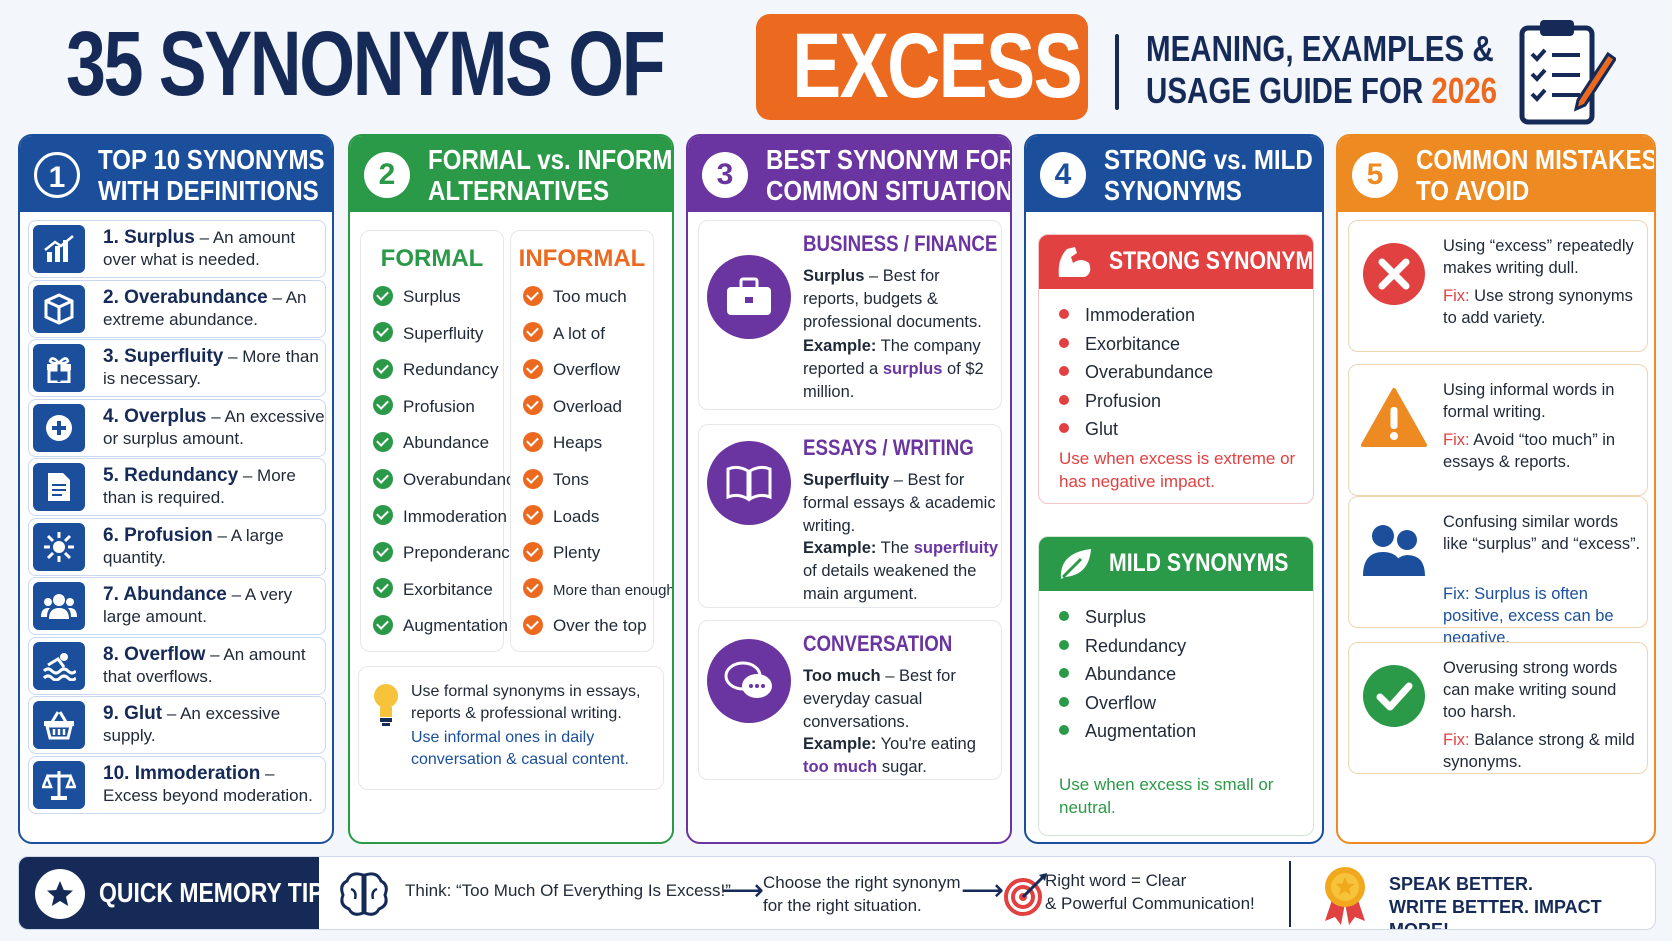 The image size is (1672, 941). Describe the element at coordinates (1539, 751) in the screenshot. I see `fix-text: Balance strong & mild synonyms.` at that location.